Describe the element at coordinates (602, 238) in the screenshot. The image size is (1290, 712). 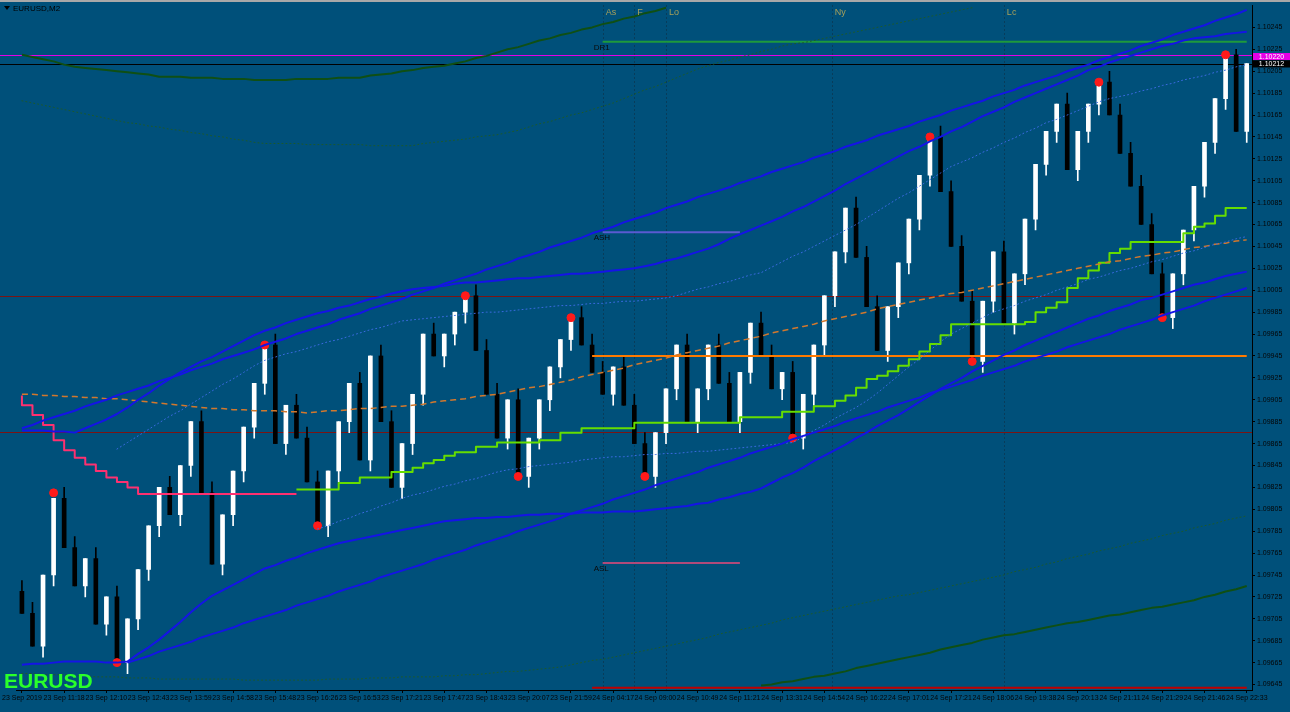
I see `series-label: ASH` at that location.